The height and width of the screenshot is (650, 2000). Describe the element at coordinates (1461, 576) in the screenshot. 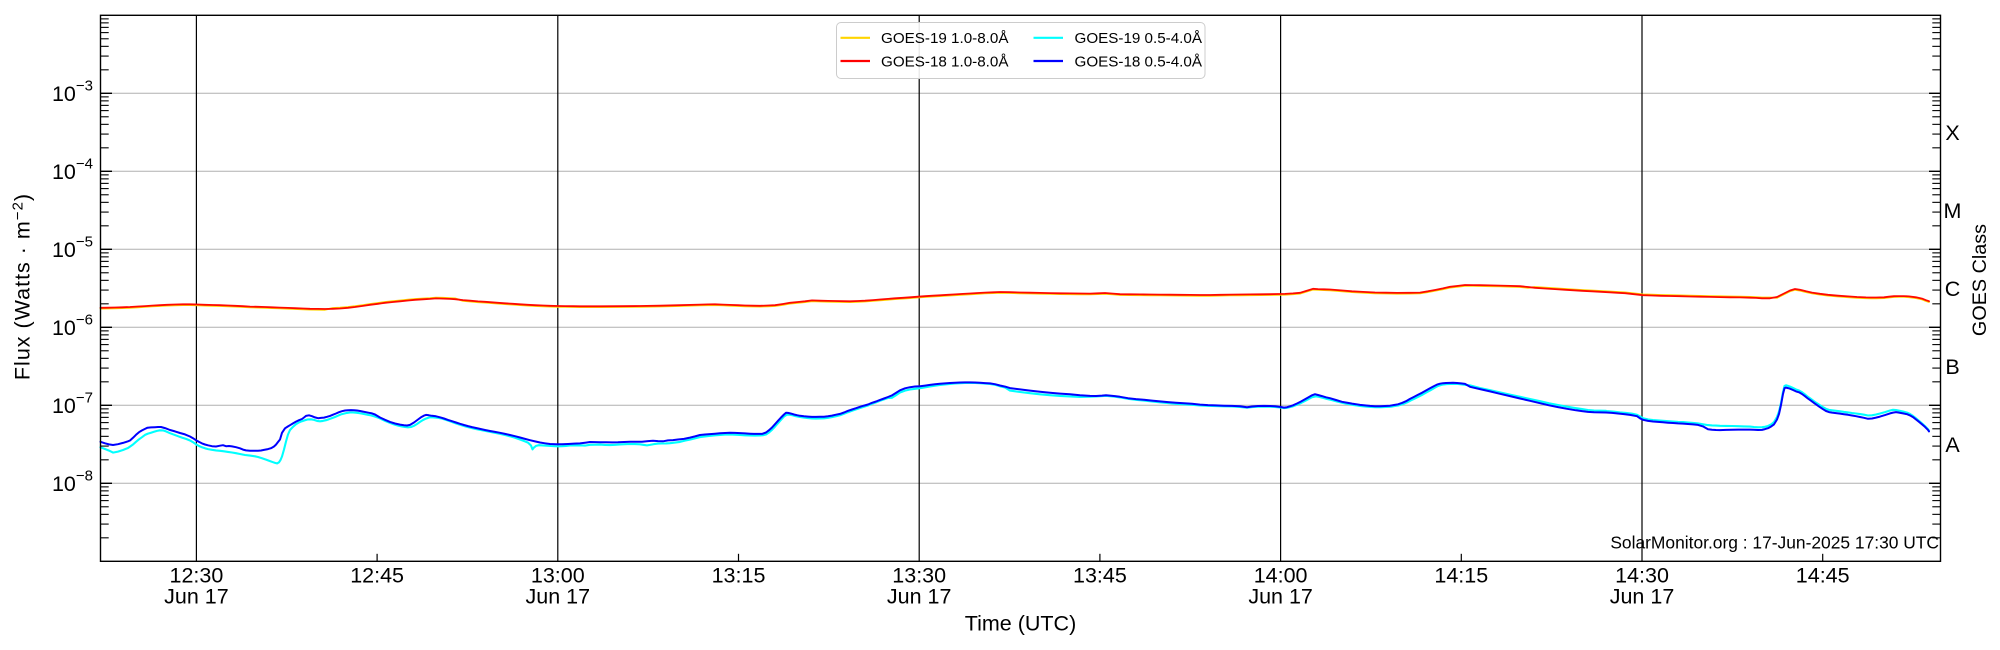

I see `svg-text: 14:15` at that location.